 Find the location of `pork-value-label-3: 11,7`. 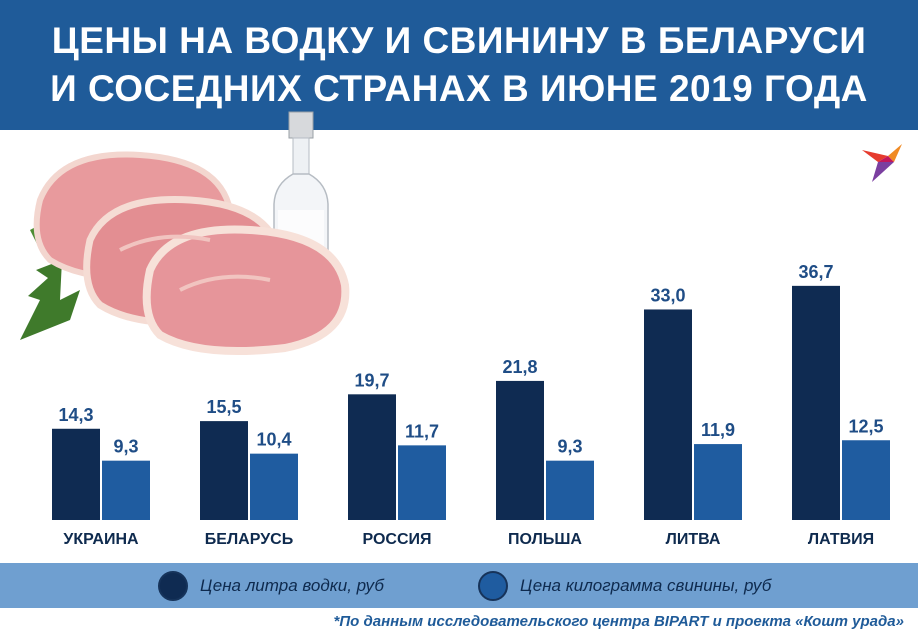

pork-value-label-3: 11,7 is located at coordinates (422, 431).